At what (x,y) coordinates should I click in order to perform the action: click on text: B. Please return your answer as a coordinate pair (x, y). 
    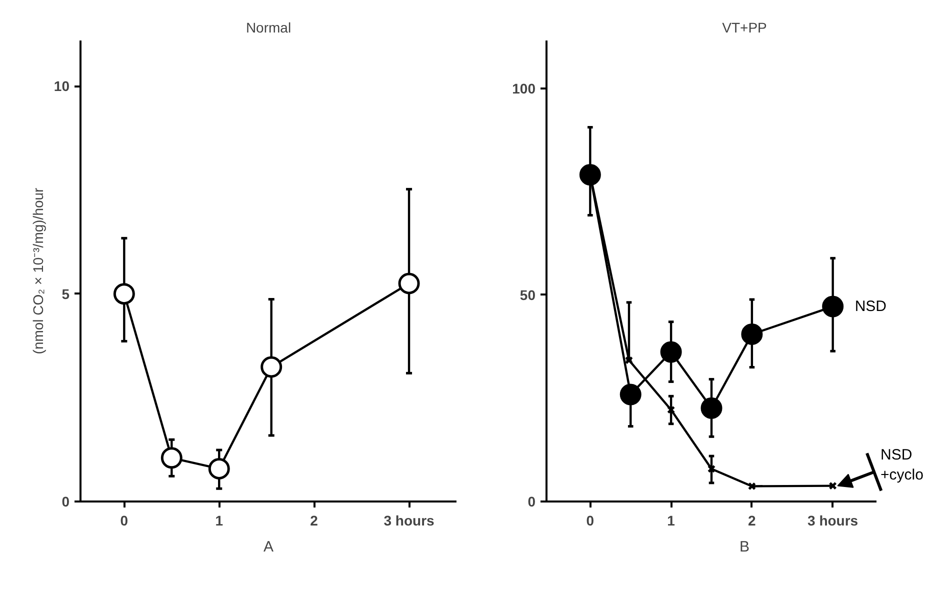
    Looking at the image, I should click on (745, 547).